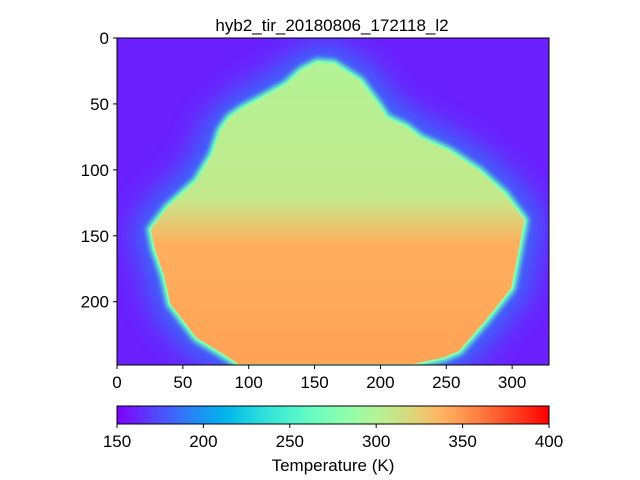 Image resolution: width=640 pixels, height=480 pixels. What do you see at coordinates (462, 441) in the screenshot?
I see `colorbar-tick-label: 350` at bounding box center [462, 441].